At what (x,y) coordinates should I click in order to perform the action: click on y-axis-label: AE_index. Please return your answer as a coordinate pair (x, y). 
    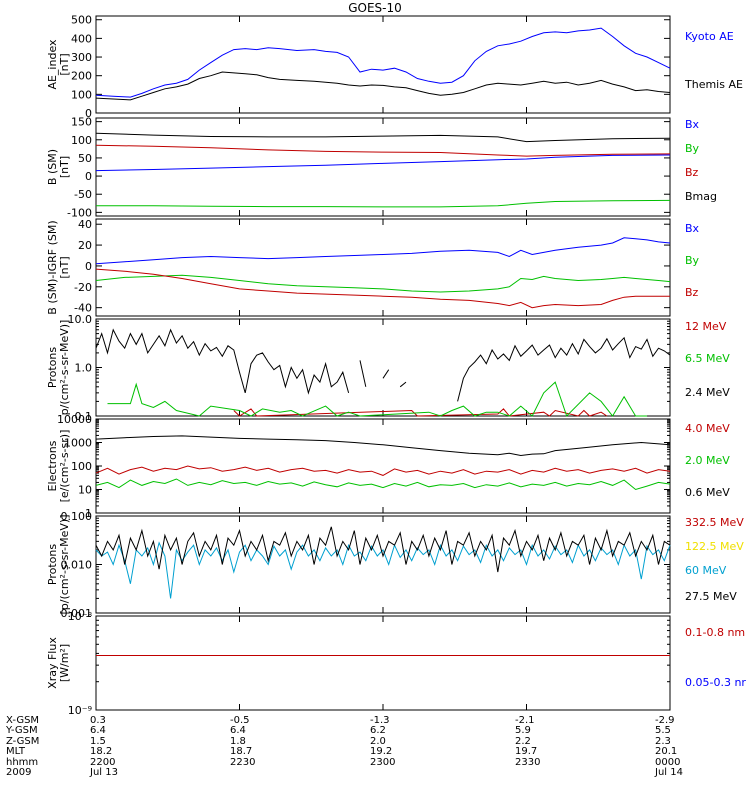
    Looking at the image, I should click on (52, 64).